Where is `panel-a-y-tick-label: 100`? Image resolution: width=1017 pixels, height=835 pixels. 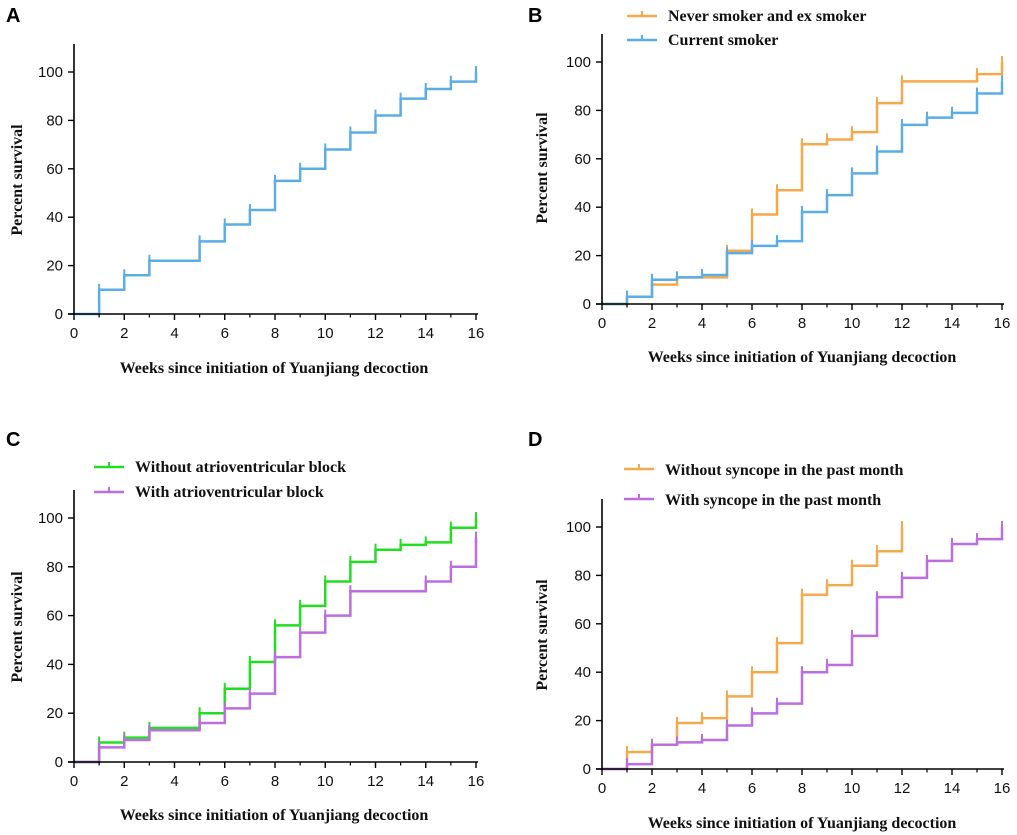 panel-a-y-tick-label: 100 is located at coordinates (50, 72).